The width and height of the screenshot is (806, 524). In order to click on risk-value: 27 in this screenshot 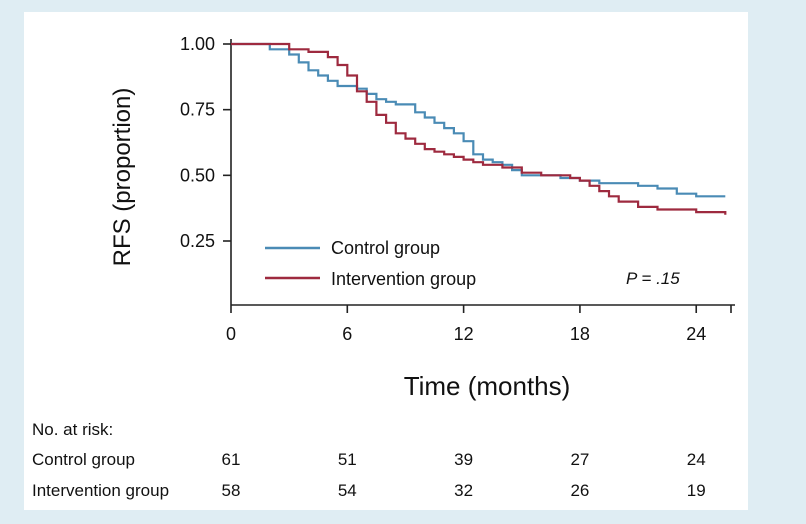, I will do `click(579, 459)`.